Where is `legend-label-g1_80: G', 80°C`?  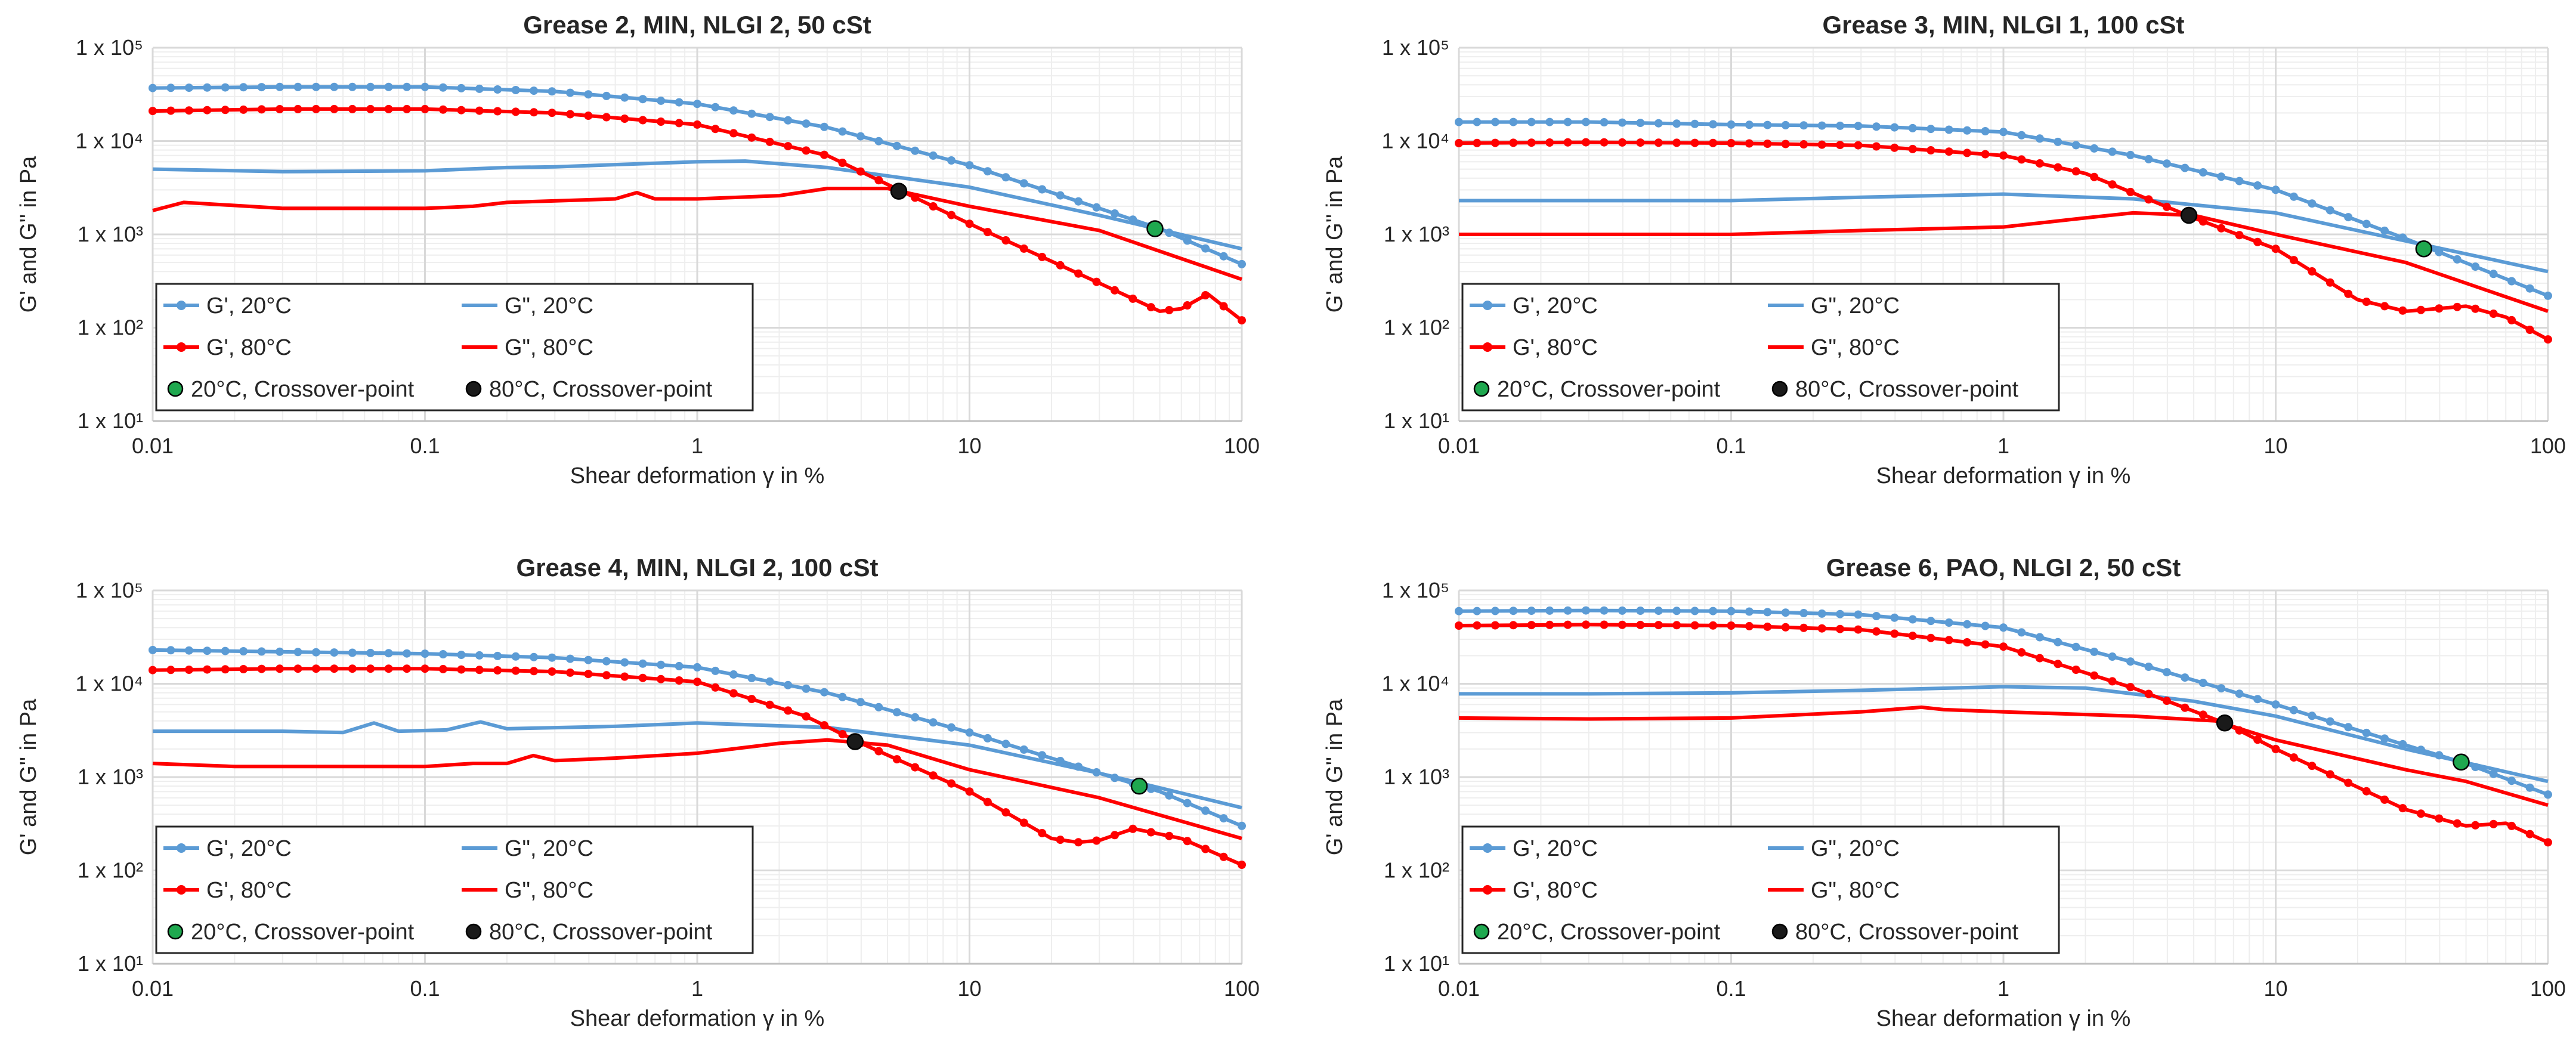 legend-label-g1_80: G', 80°C is located at coordinates (249, 891).